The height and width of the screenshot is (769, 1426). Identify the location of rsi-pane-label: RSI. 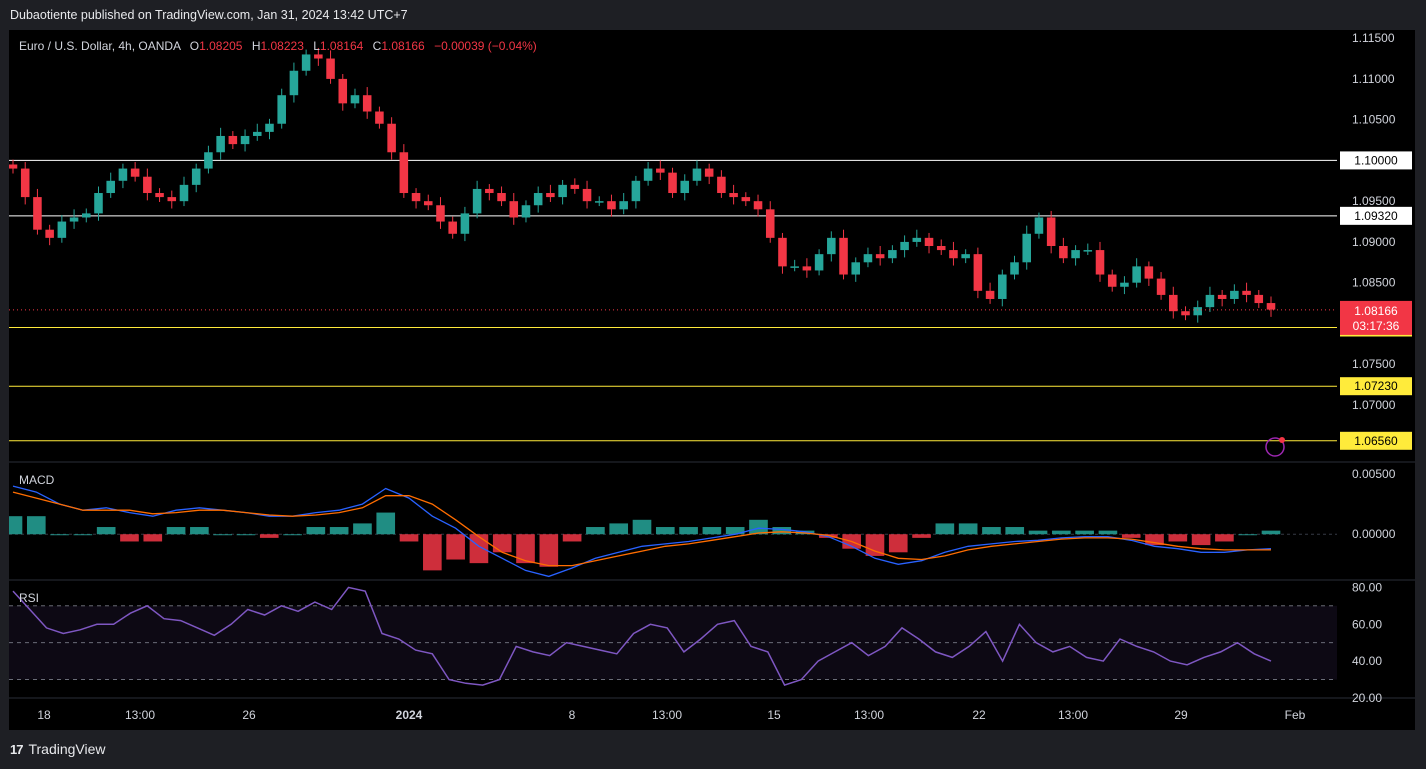
(29, 598).